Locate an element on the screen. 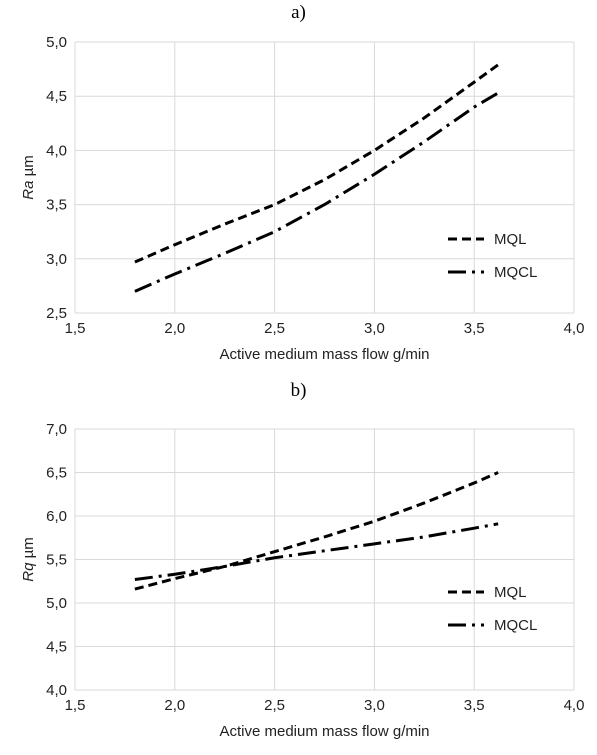  y-axis-symbol: Rq is located at coordinates (28, 572).